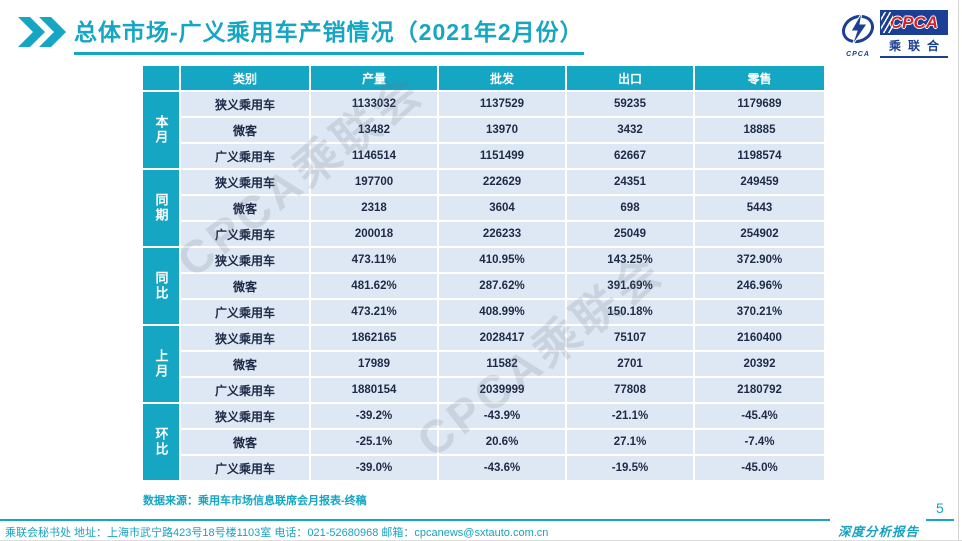 The image size is (962, 541). I want to click on cpca-logo: CPCA CPCA 乘联合, so click(894, 36).